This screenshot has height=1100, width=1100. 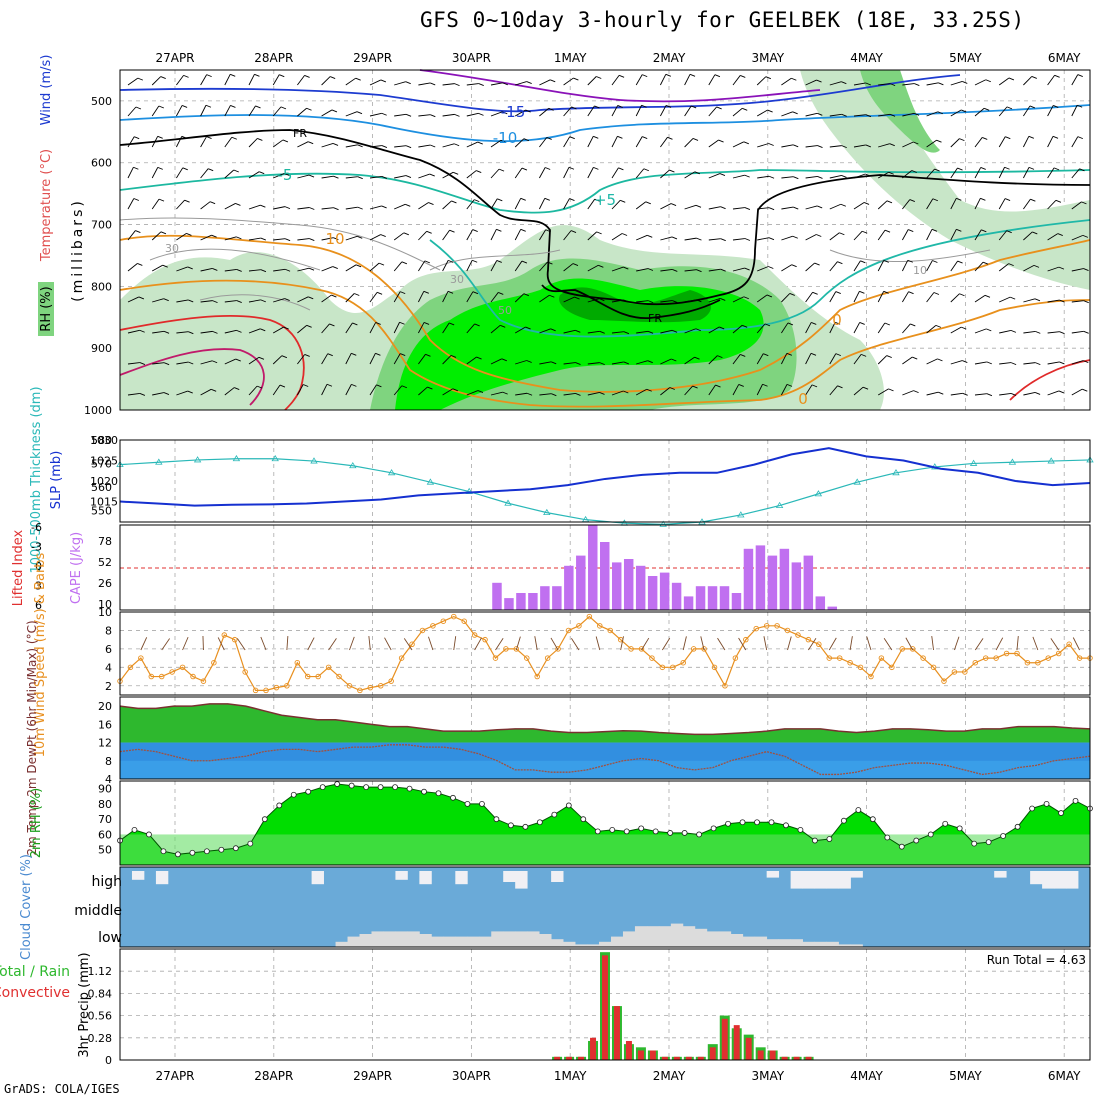 I want to click on dewpoint-band, so click(x=605, y=751).